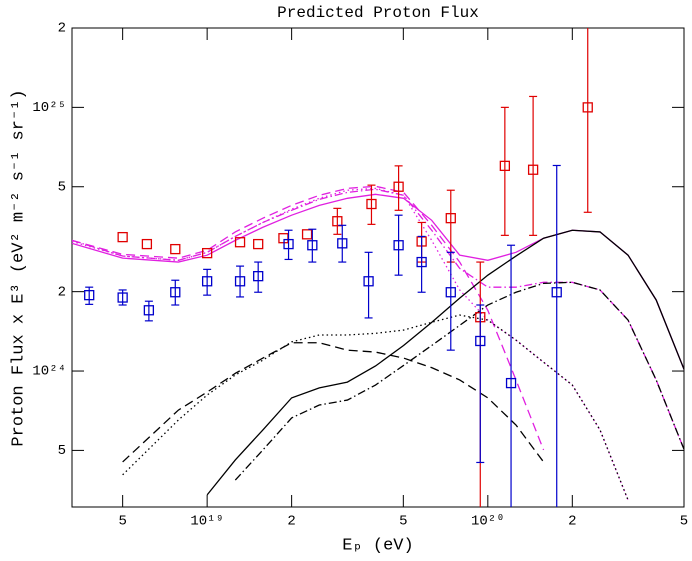 This screenshot has width=692, height=561. Describe the element at coordinates (49, 372) in the screenshot. I see `y-tick-label: 10²⁴` at that location.